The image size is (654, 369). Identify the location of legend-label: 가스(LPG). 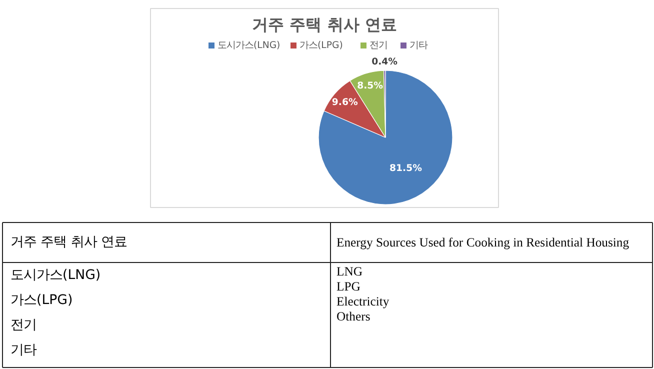
(321, 45).